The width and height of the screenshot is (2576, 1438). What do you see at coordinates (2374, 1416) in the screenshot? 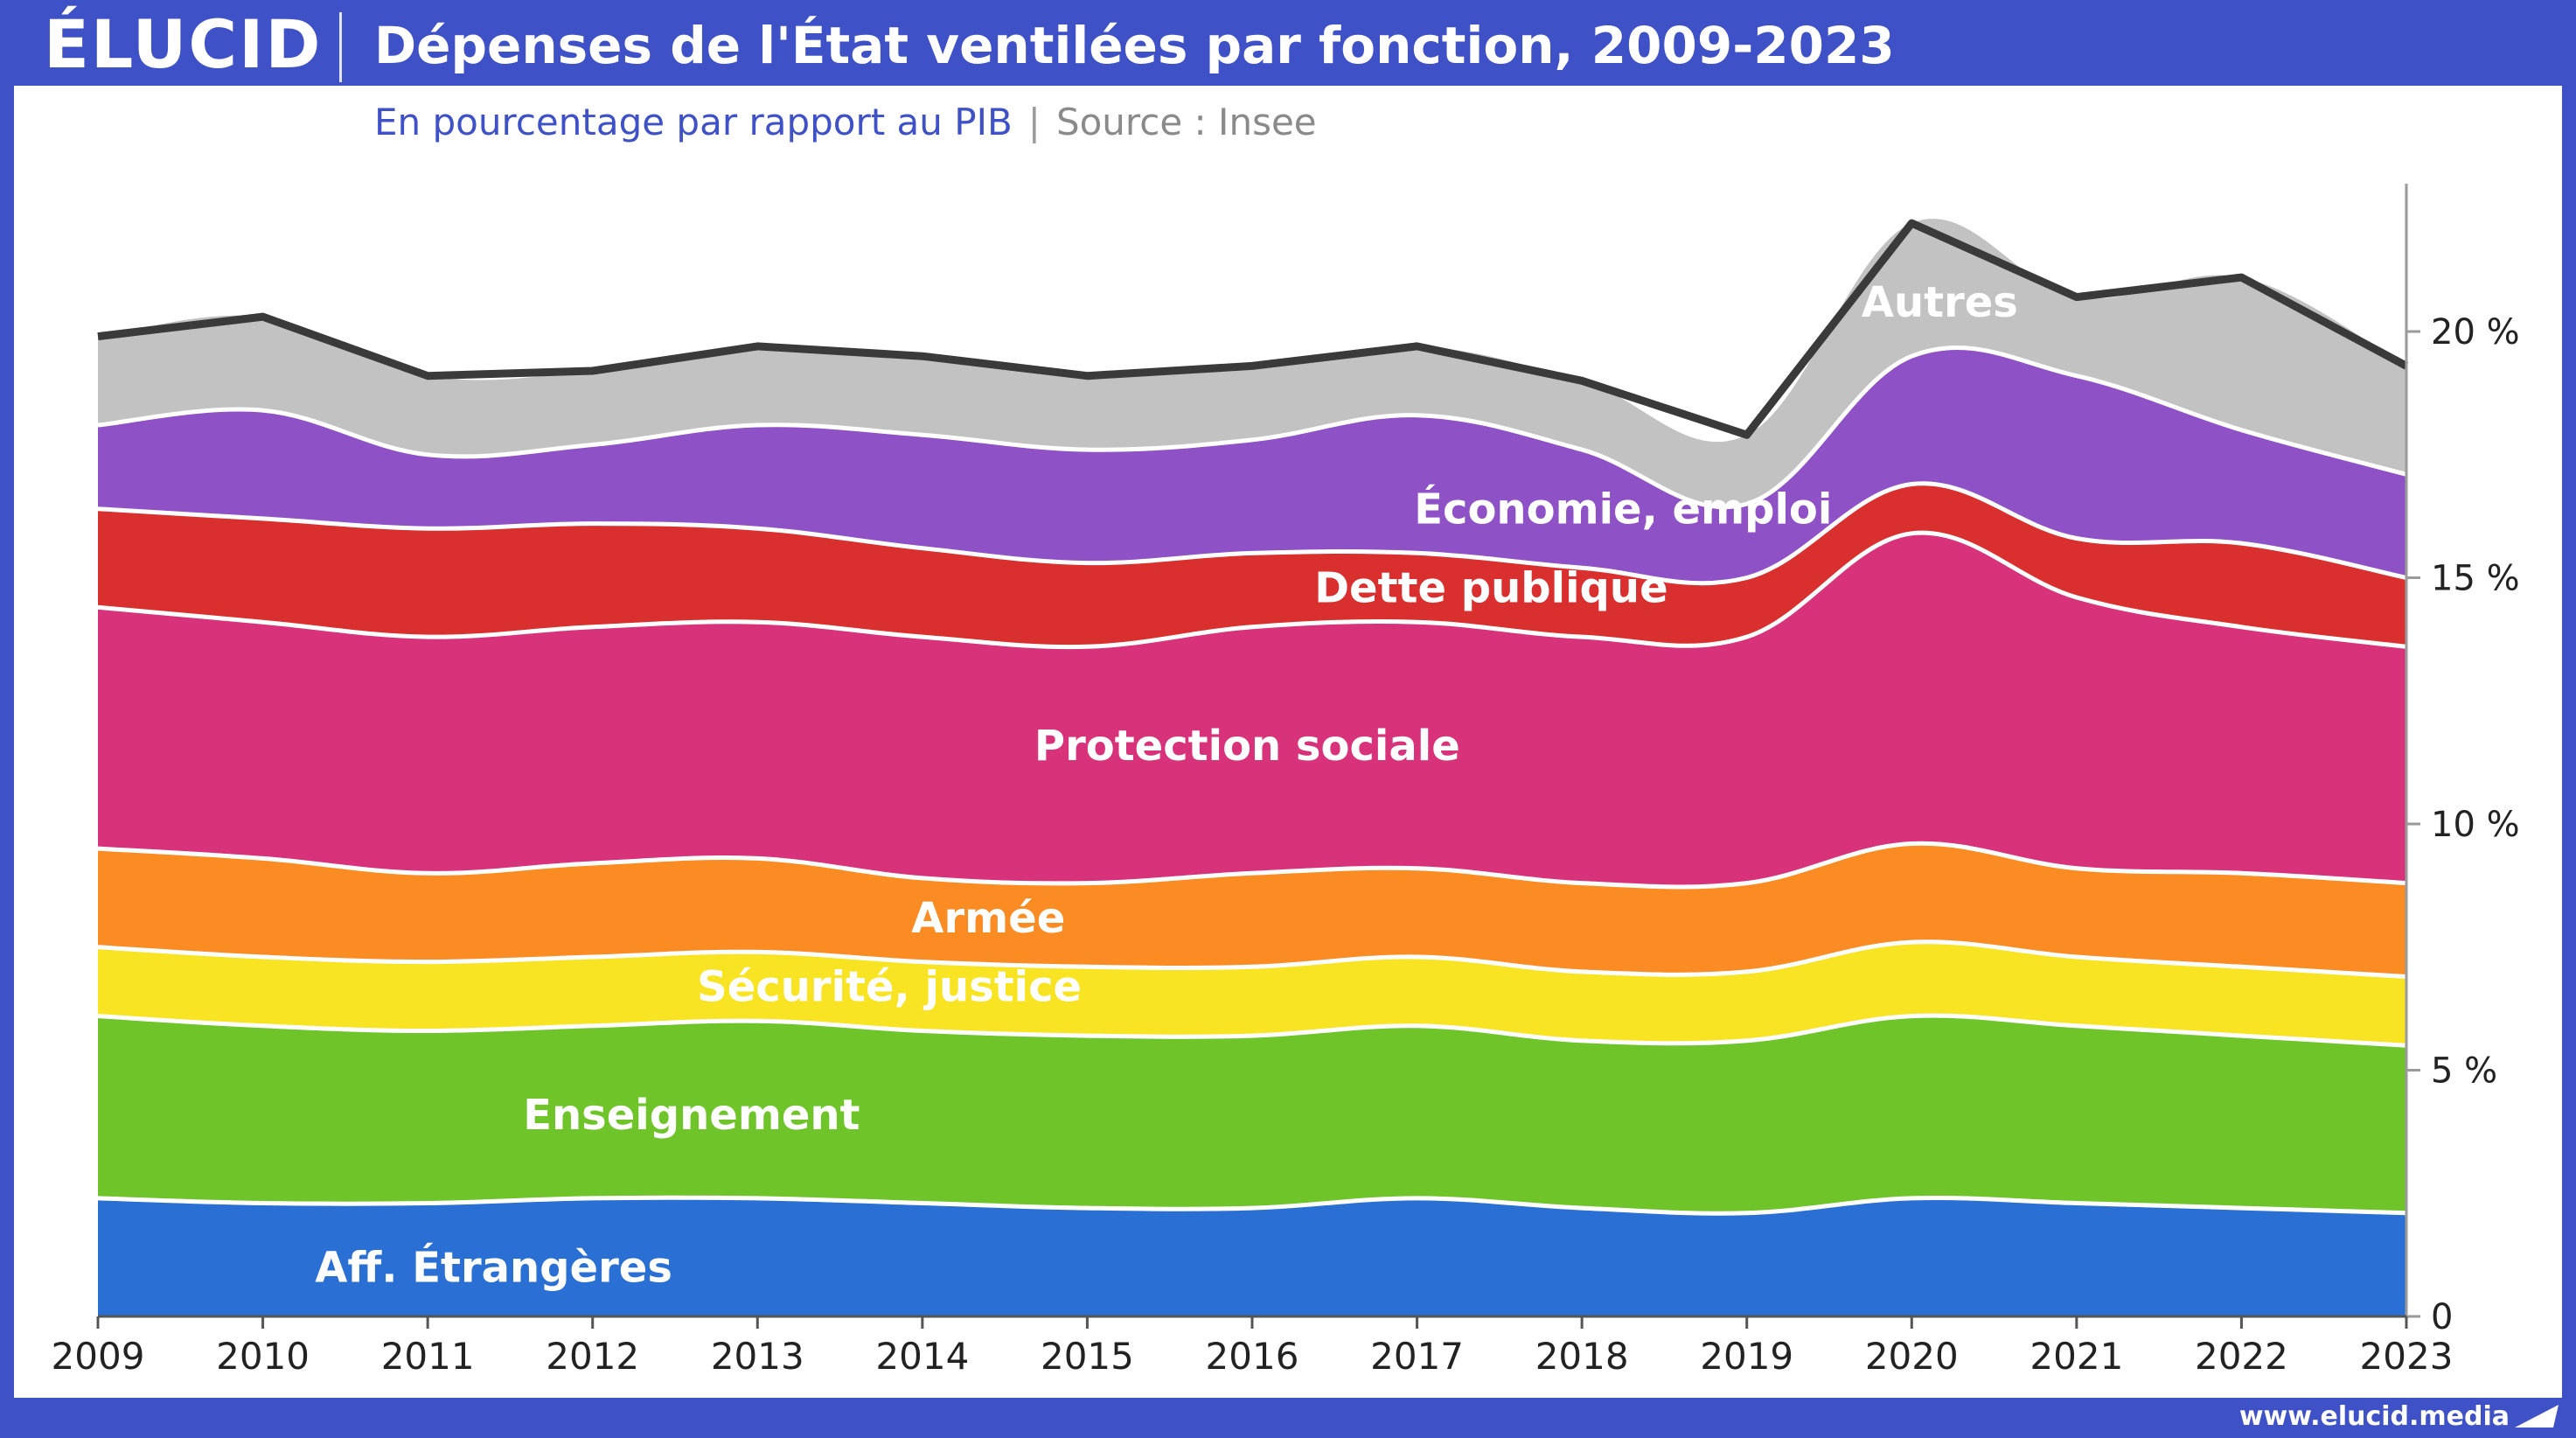
I see `footer-url: www.elucid.media` at bounding box center [2374, 1416].